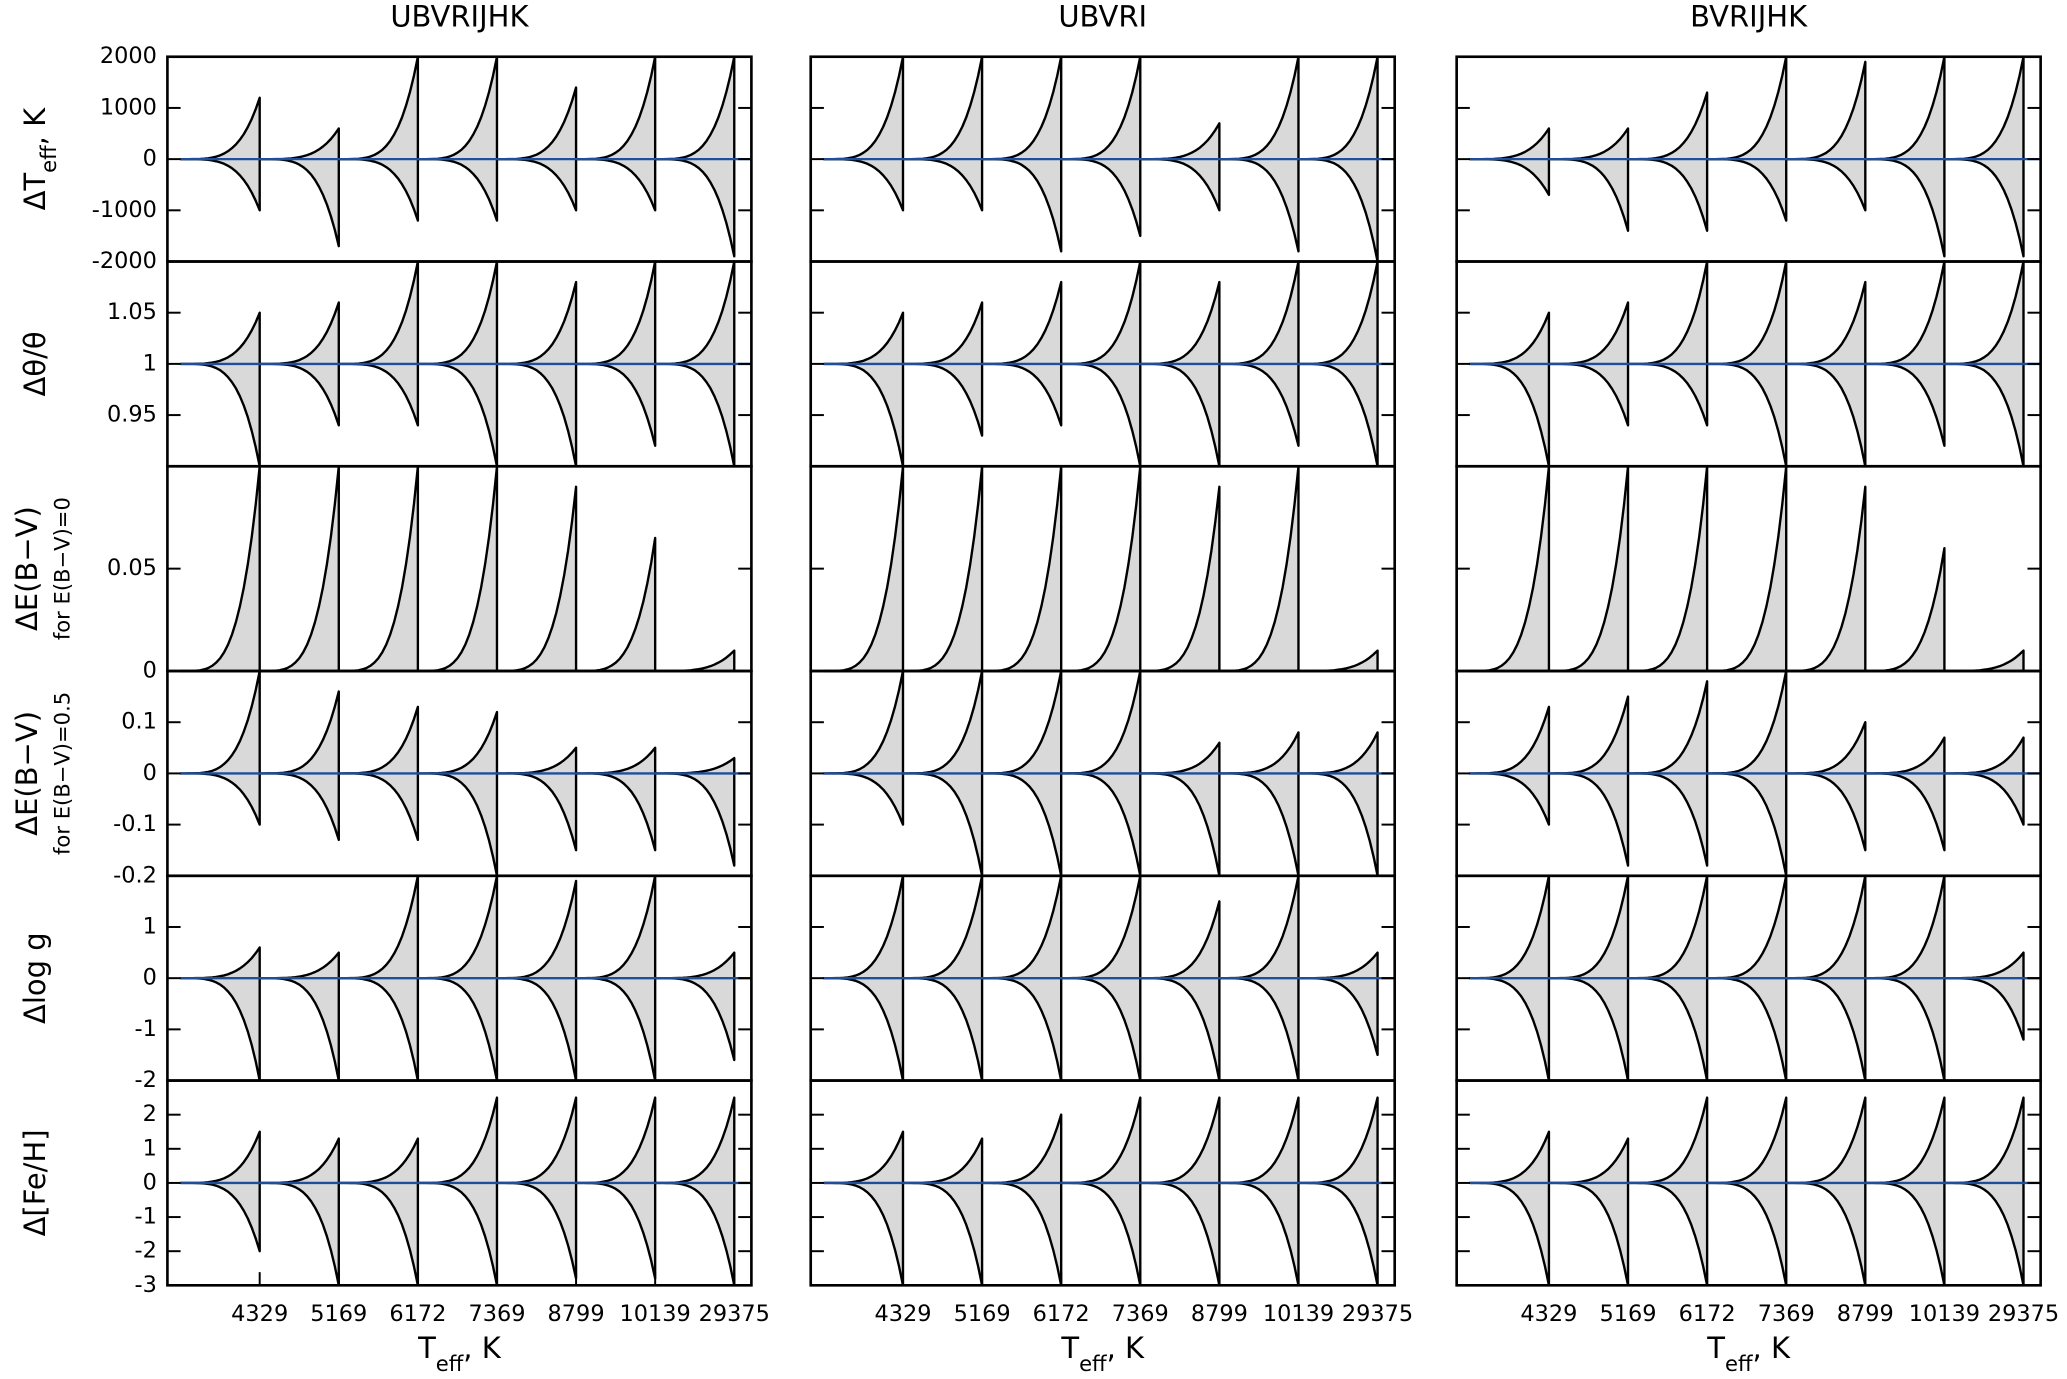 Image resolution: width=2067 pixels, height=1379 pixels. What do you see at coordinates (459, 17) in the screenshot?
I see `column-title: UBVRIJHK` at bounding box center [459, 17].